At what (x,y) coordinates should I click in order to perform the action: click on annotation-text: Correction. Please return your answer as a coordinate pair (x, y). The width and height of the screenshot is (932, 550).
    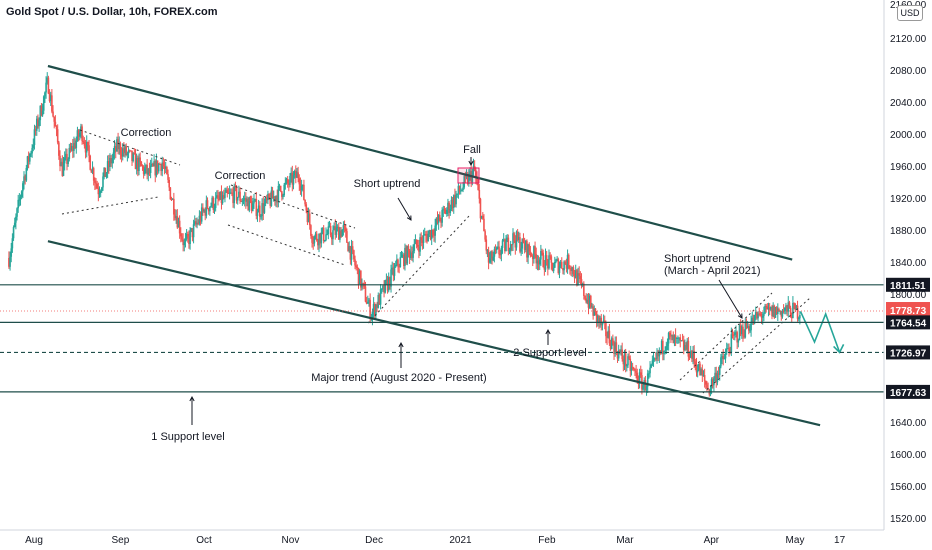
    Looking at the image, I should click on (146, 133).